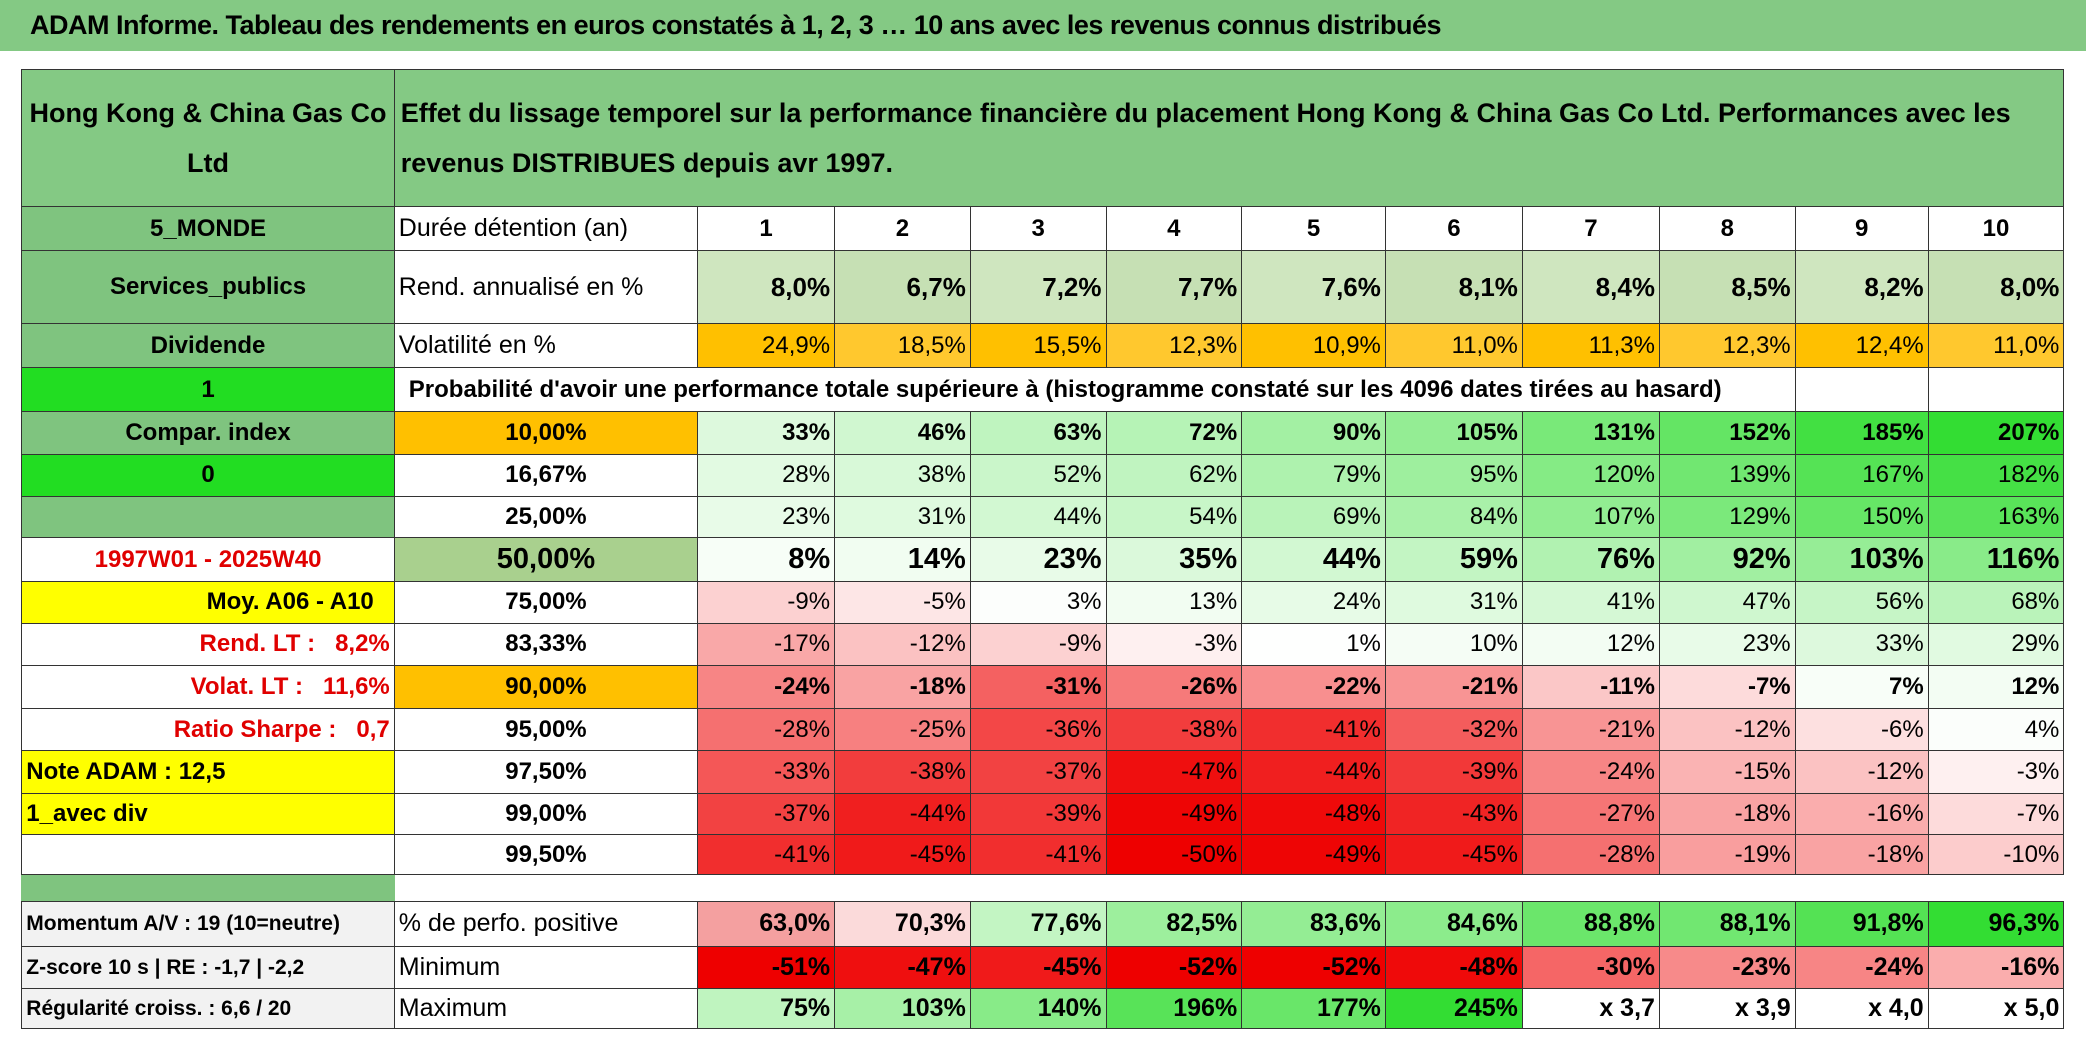 Image resolution: width=2086 pixels, height=1044 pixels. What do you see at coordinates (1038, 1009) in the screenshot?
I see `value-cell: 140%` at bounding box center [1038, 1009].